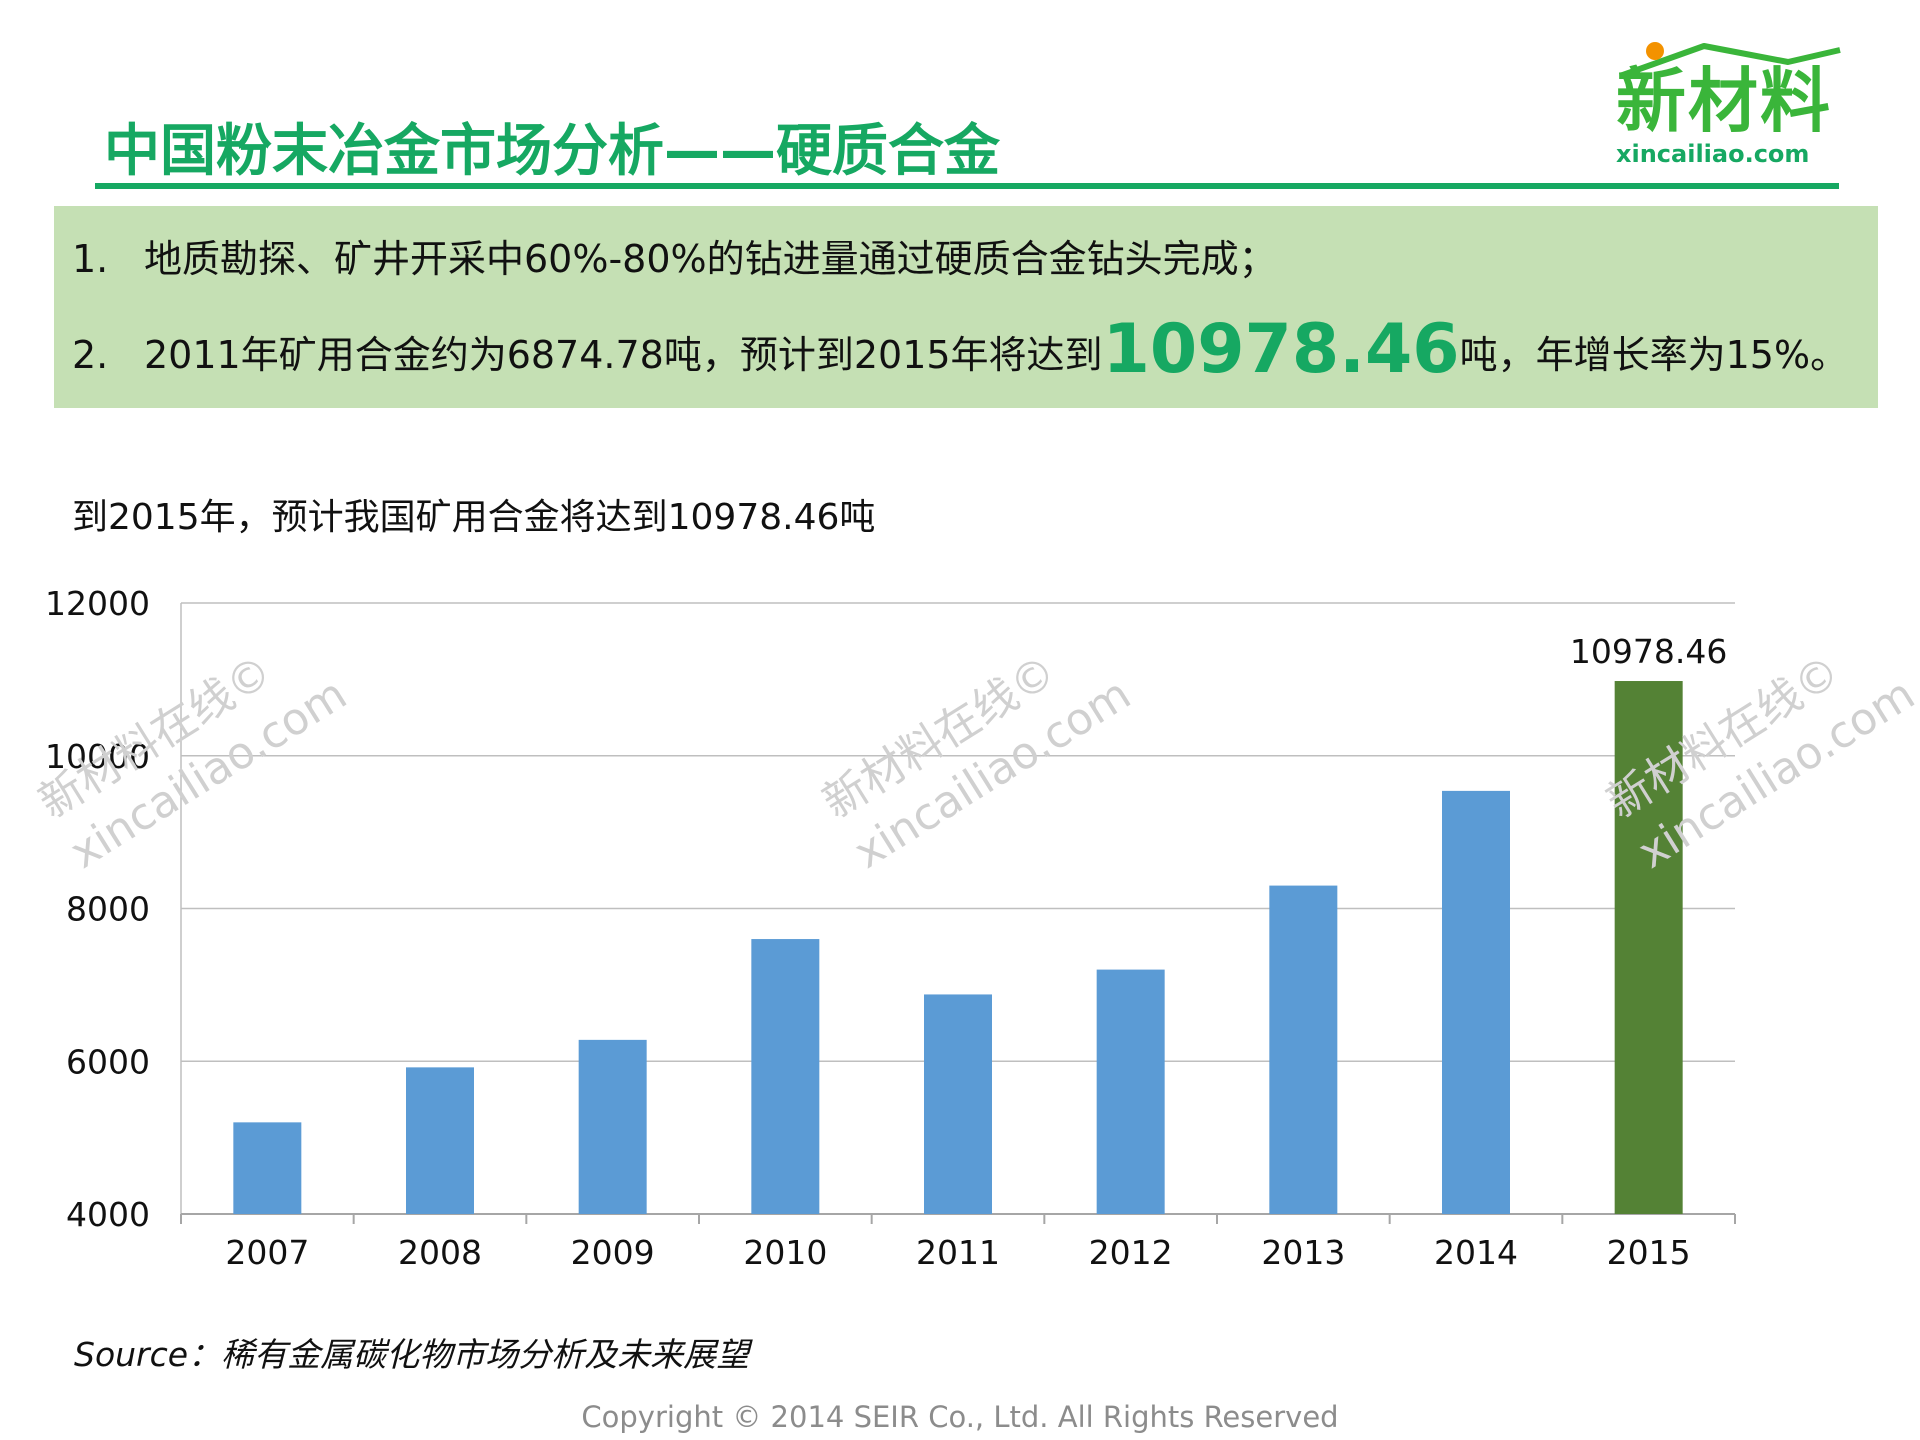 The width and height of the screenshot is (1920, 1440). I want to click on source-note: Source：稀有金属碳化物市场分析及未来展望, so click(412, 1354).